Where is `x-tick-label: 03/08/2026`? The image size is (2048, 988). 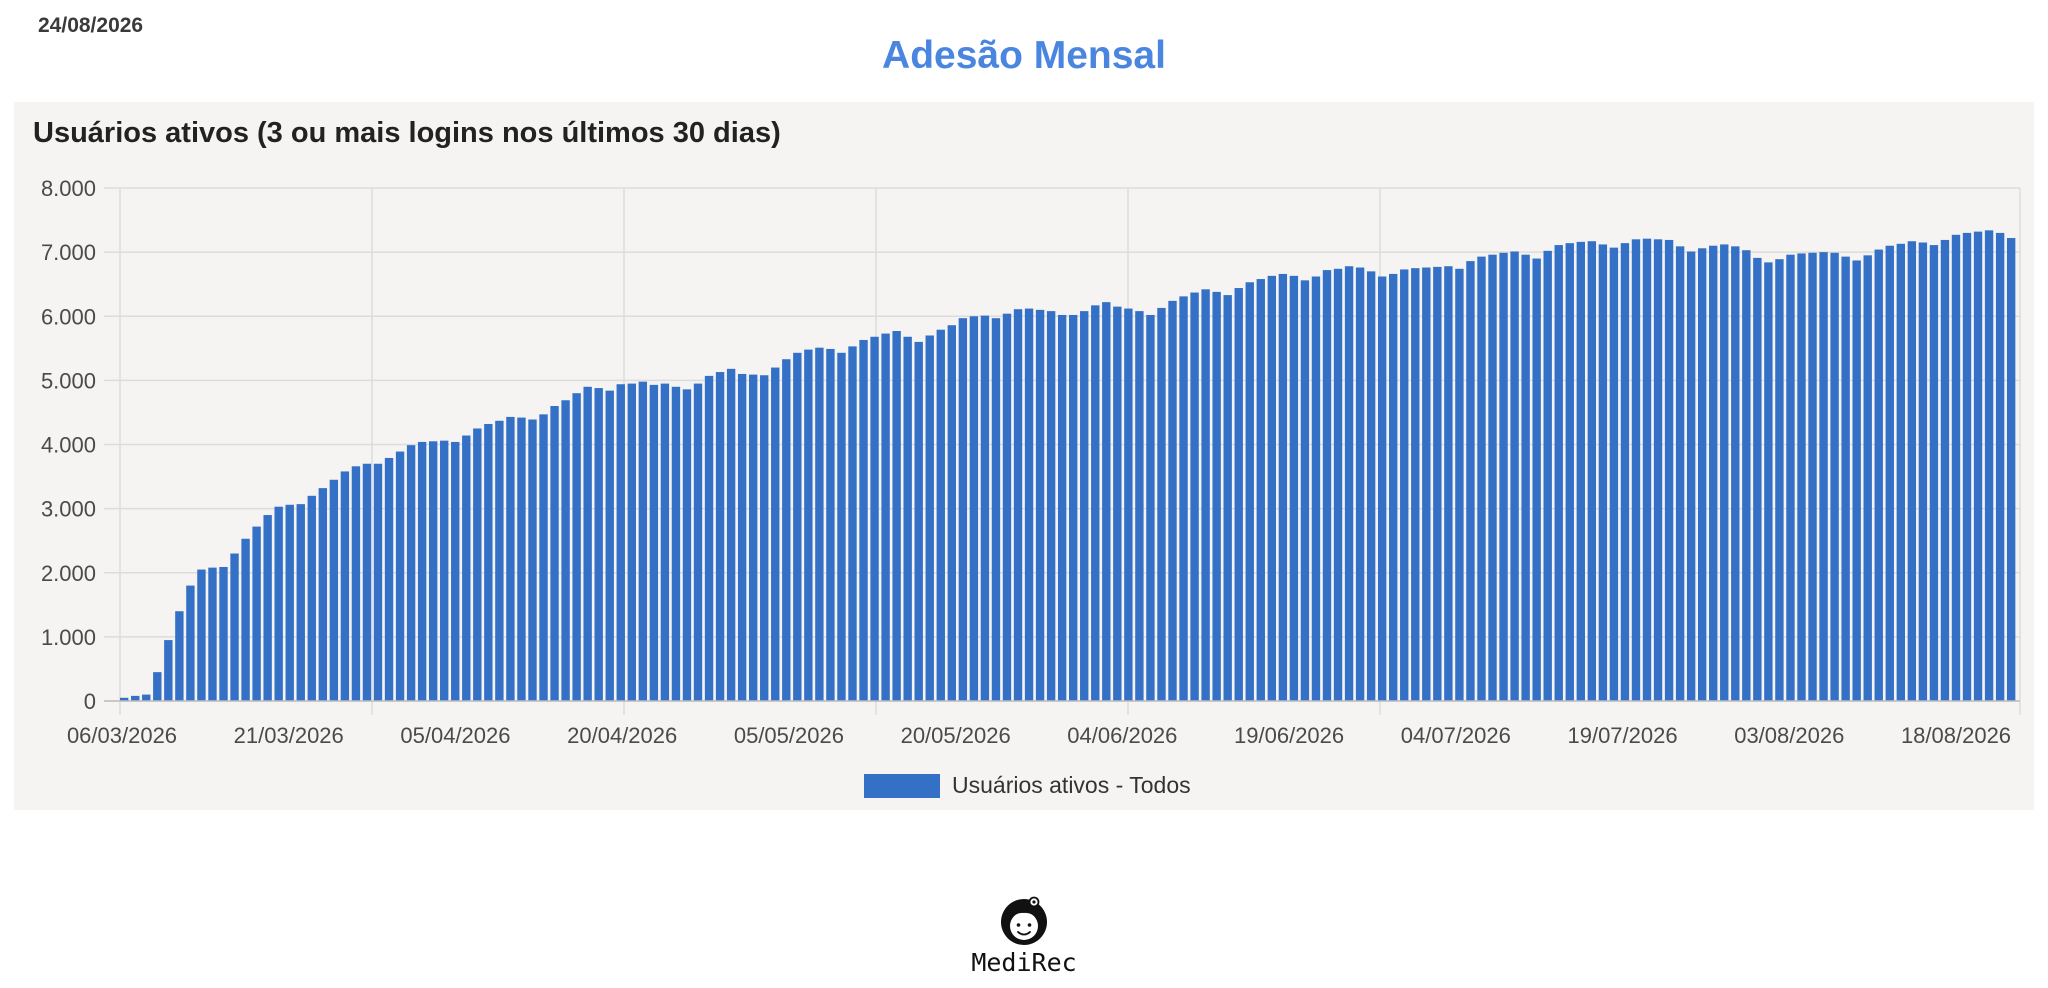
x-tick-label: 03/08/2026 is located at coordinates (1789, 735).